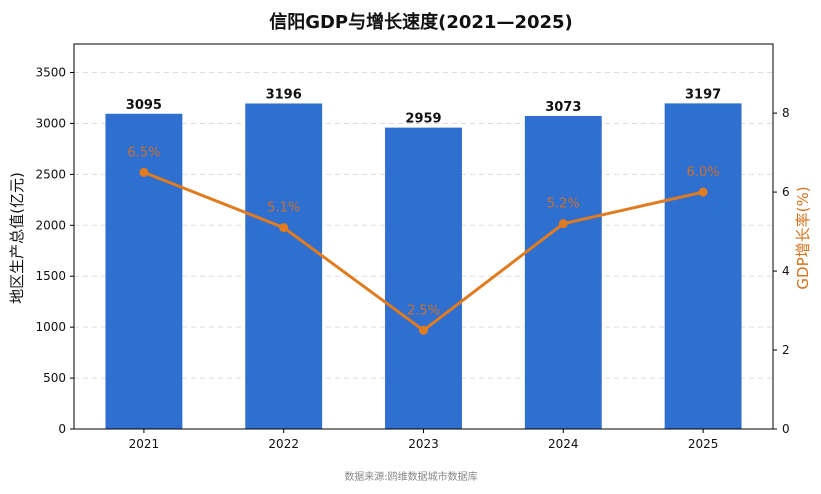 This screenshot has width=821, height=494. Describe the element at coordinates (786, 429) in the screenshot. I see `y-right-tick-label: 0` at that location.